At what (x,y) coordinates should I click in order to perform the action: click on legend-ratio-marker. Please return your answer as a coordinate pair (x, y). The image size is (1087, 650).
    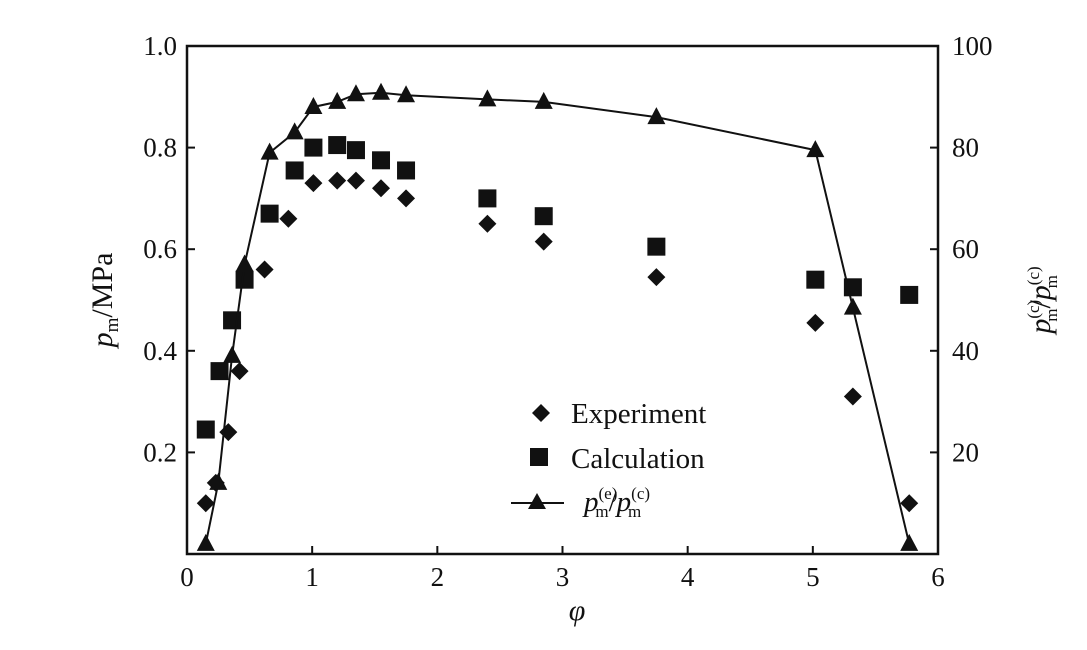
    Looking at the image, I should click on (537, 501).